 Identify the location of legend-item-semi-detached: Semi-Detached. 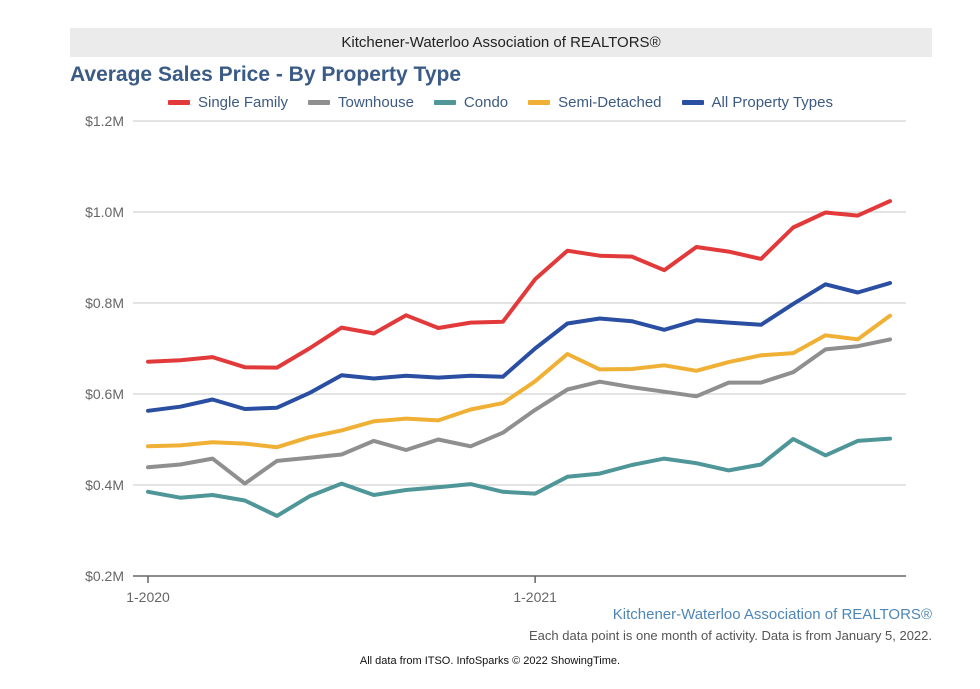
(595, 102).